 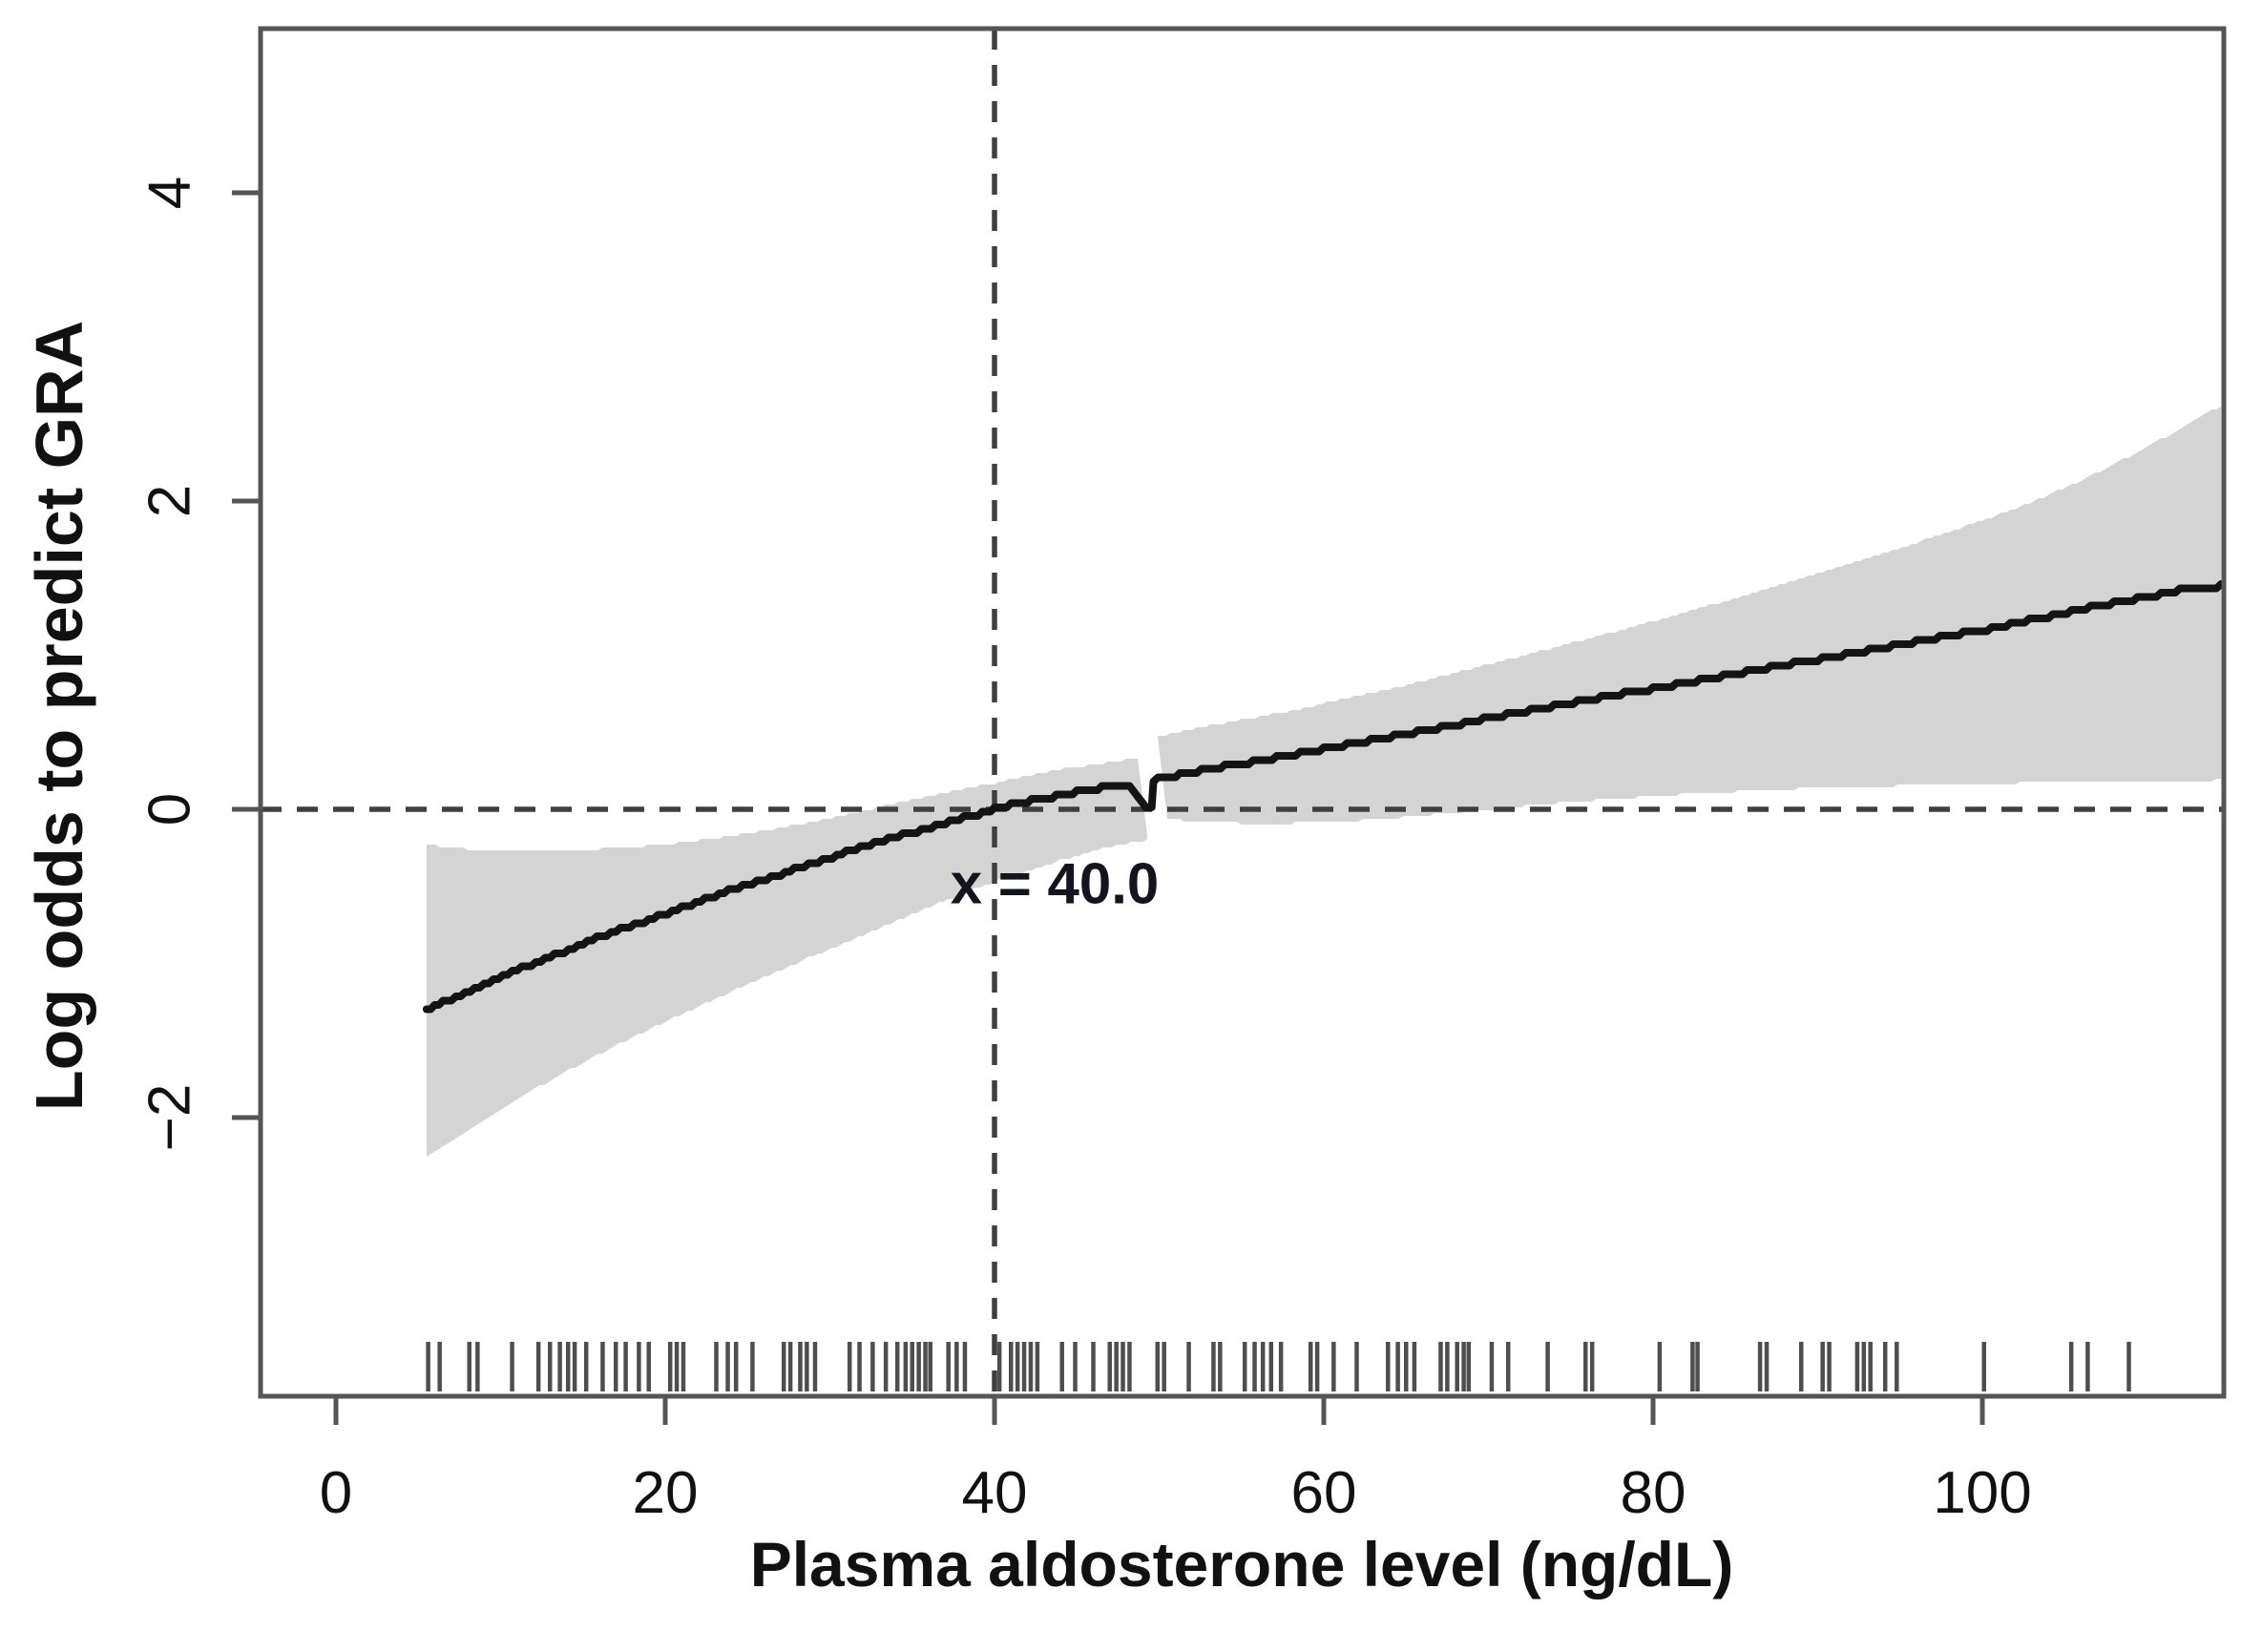 I want to click on x-axis-title: Plasma aldosterone level (ng/dL), so click(x=1242, y=1564).